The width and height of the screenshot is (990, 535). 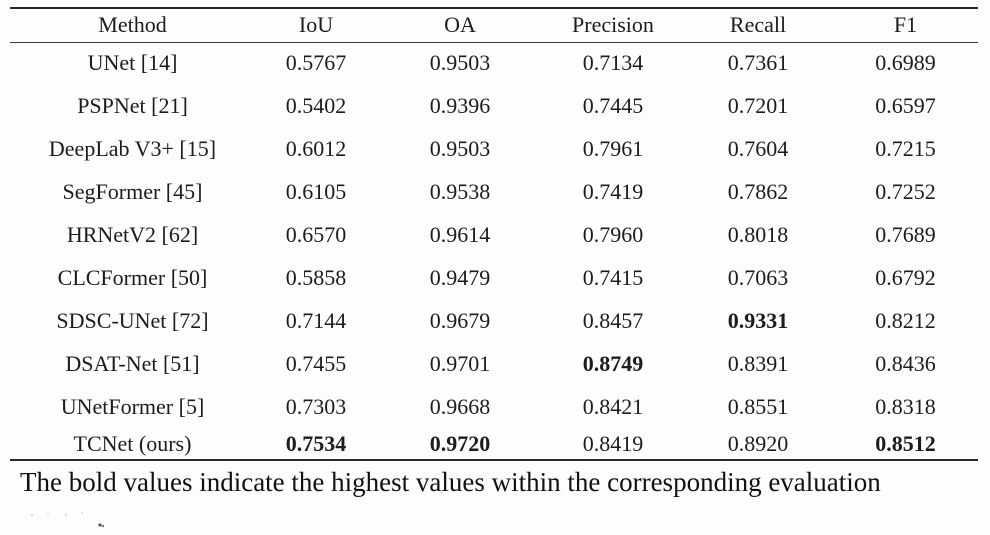 I want to click on cell-method: HRNetV2 [62], so click(x=132, y=234).